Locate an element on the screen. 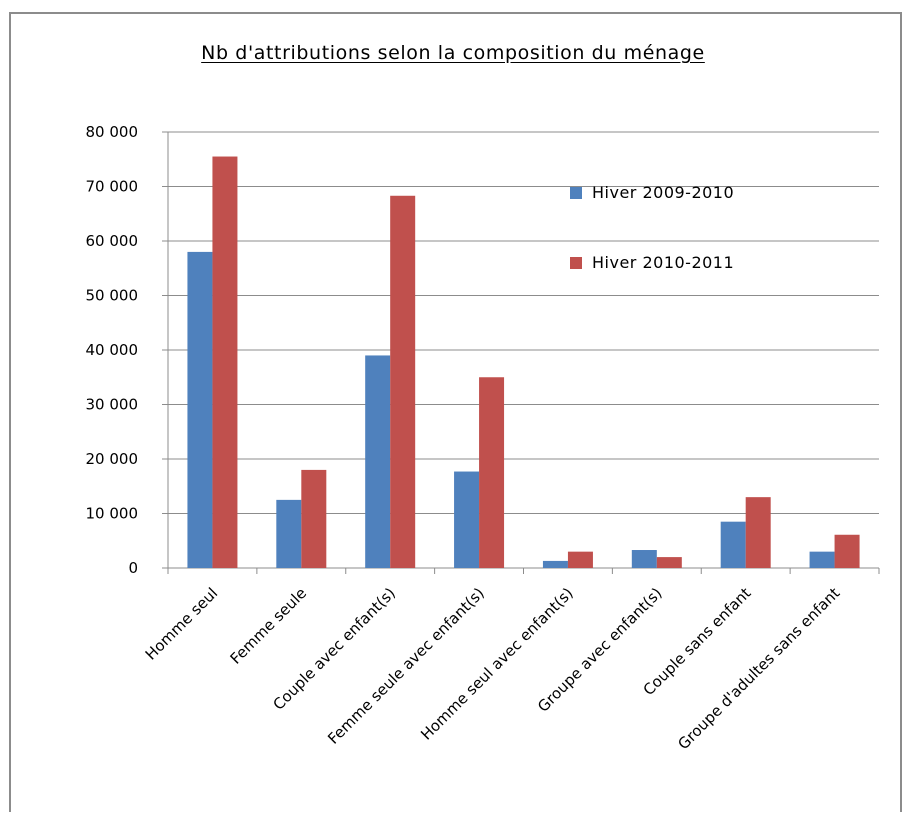 The width and height of the screenshot is (906, 815). x-category-label: Groupe d'adultes sans enfant is located at coordinates (758, 668).